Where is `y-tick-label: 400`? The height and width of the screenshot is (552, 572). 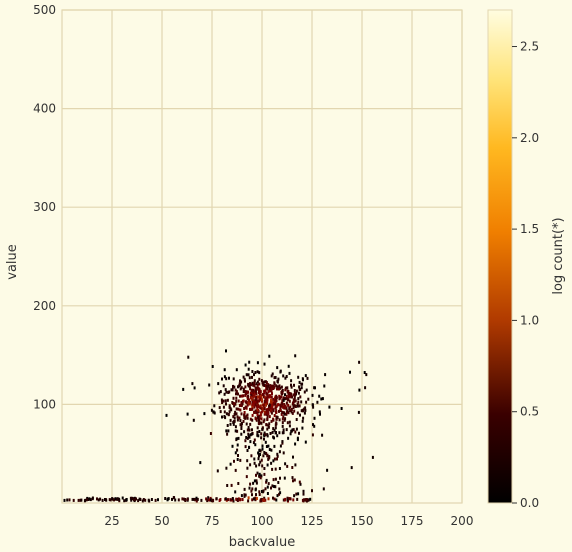 y-tick-label: 400 is located at coordinates (44, 109).